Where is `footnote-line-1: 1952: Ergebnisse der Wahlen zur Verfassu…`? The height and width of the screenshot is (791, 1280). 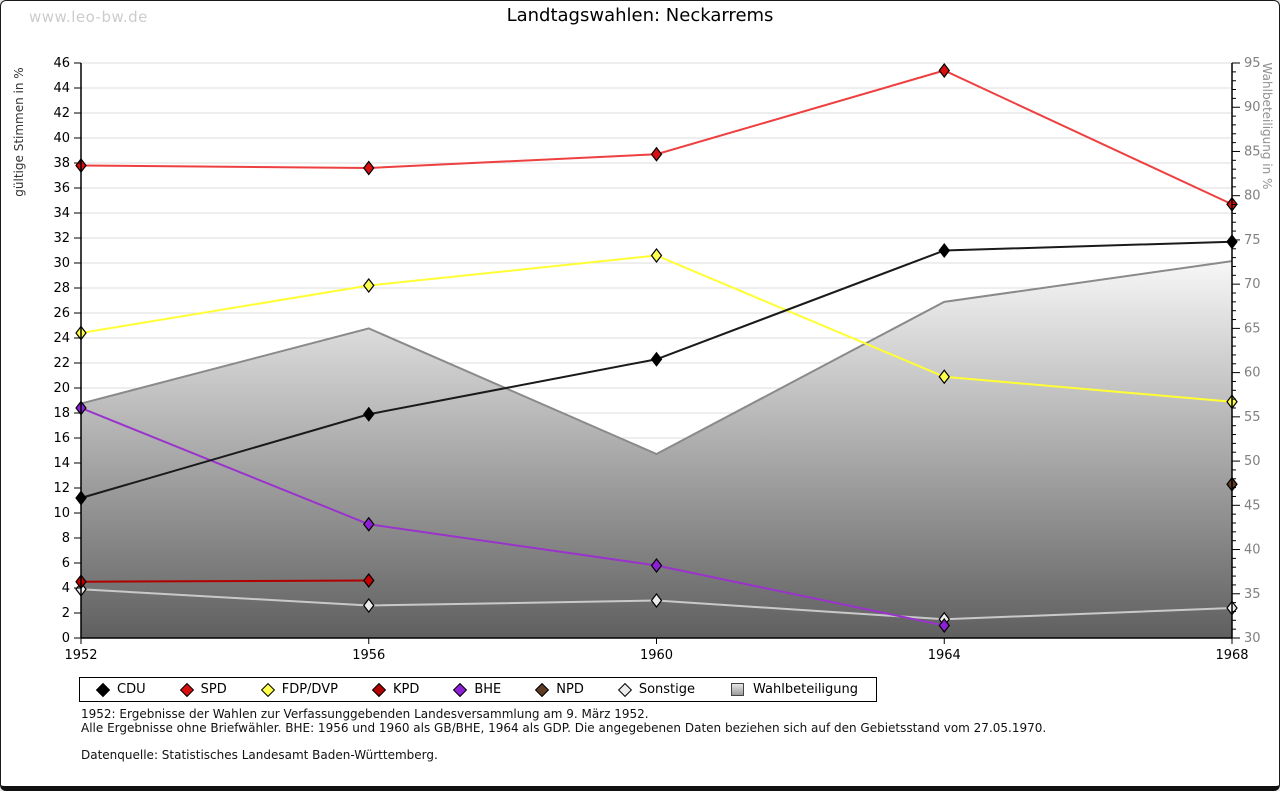
footnote-line-1: 1952: Ergebnisse der Wahlen zur Verfassu… is located at coordinates (365, 714).